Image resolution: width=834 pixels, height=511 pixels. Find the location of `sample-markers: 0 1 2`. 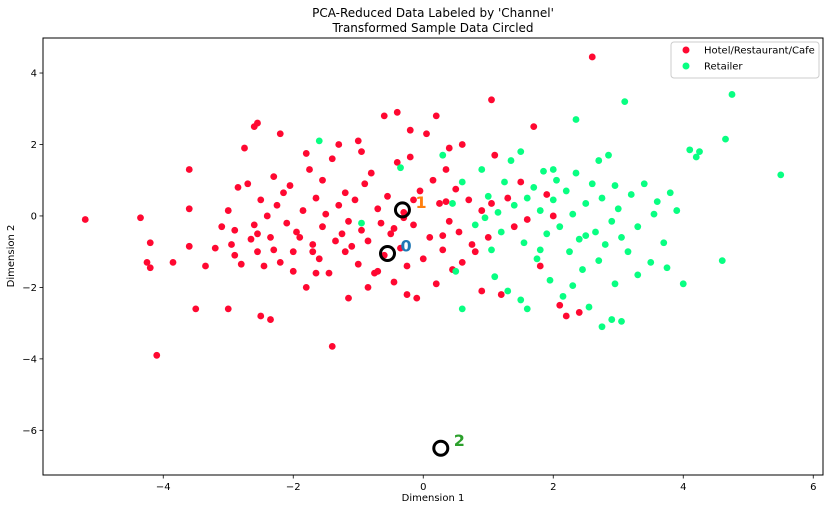

sample-markers: 0 1 2 is located at coordinates (422, 325).